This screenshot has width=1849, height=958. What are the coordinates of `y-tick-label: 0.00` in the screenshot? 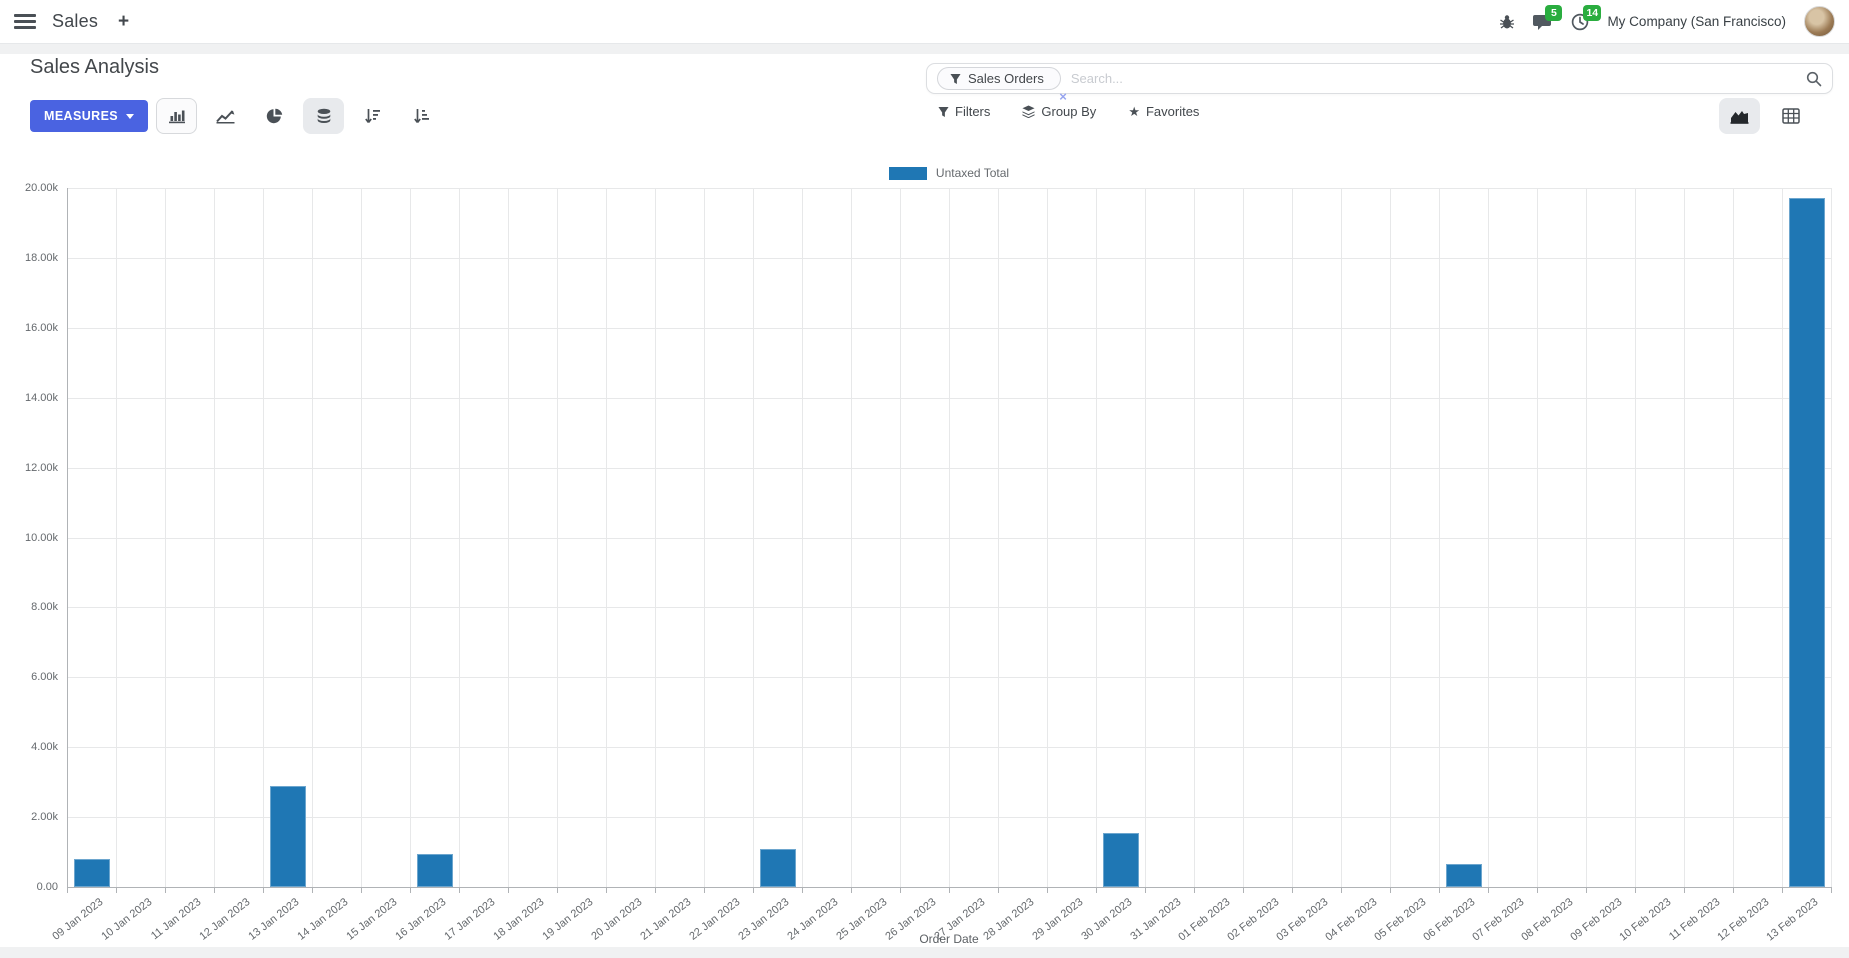 It's located at (47, 887).